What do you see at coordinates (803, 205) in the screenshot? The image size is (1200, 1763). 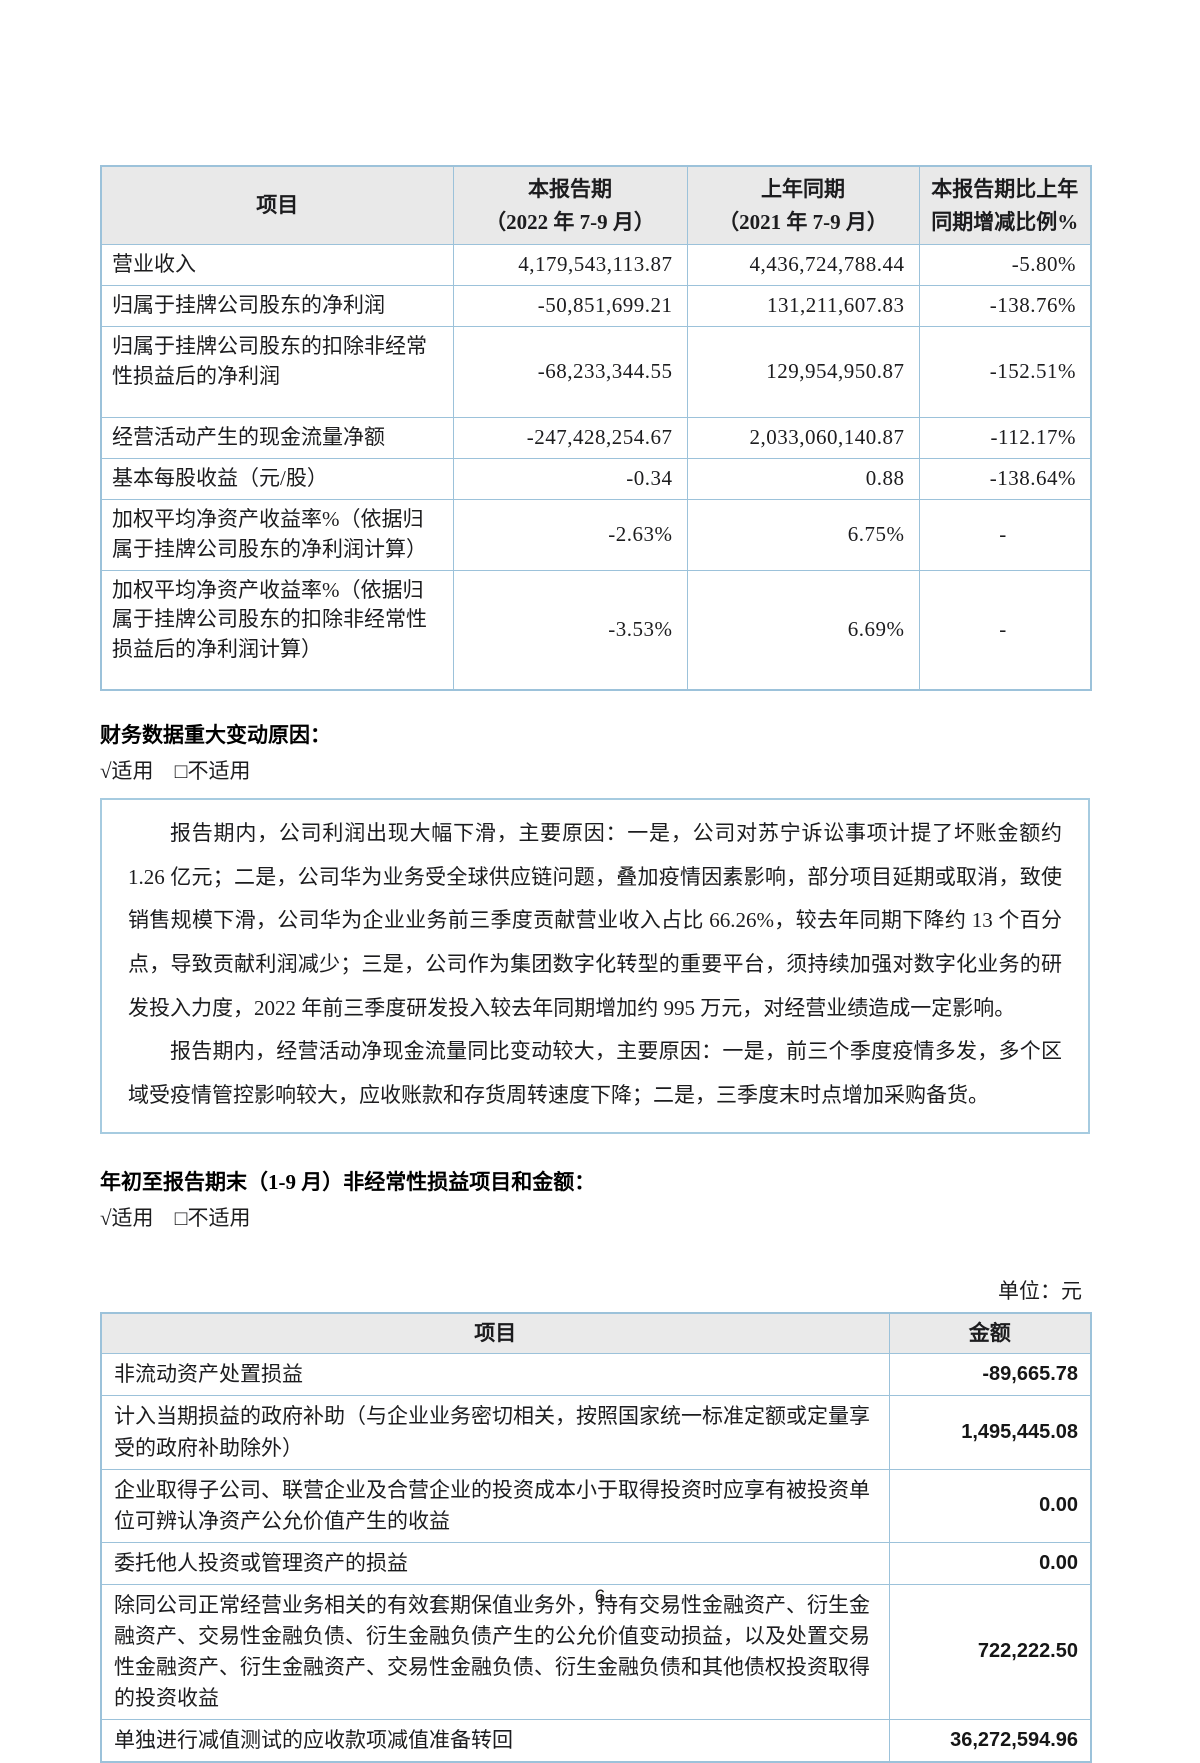 I see `col-header-prior-period: 上年同期 （2021 年 7-9 月）` at bounding box center [803, 205].